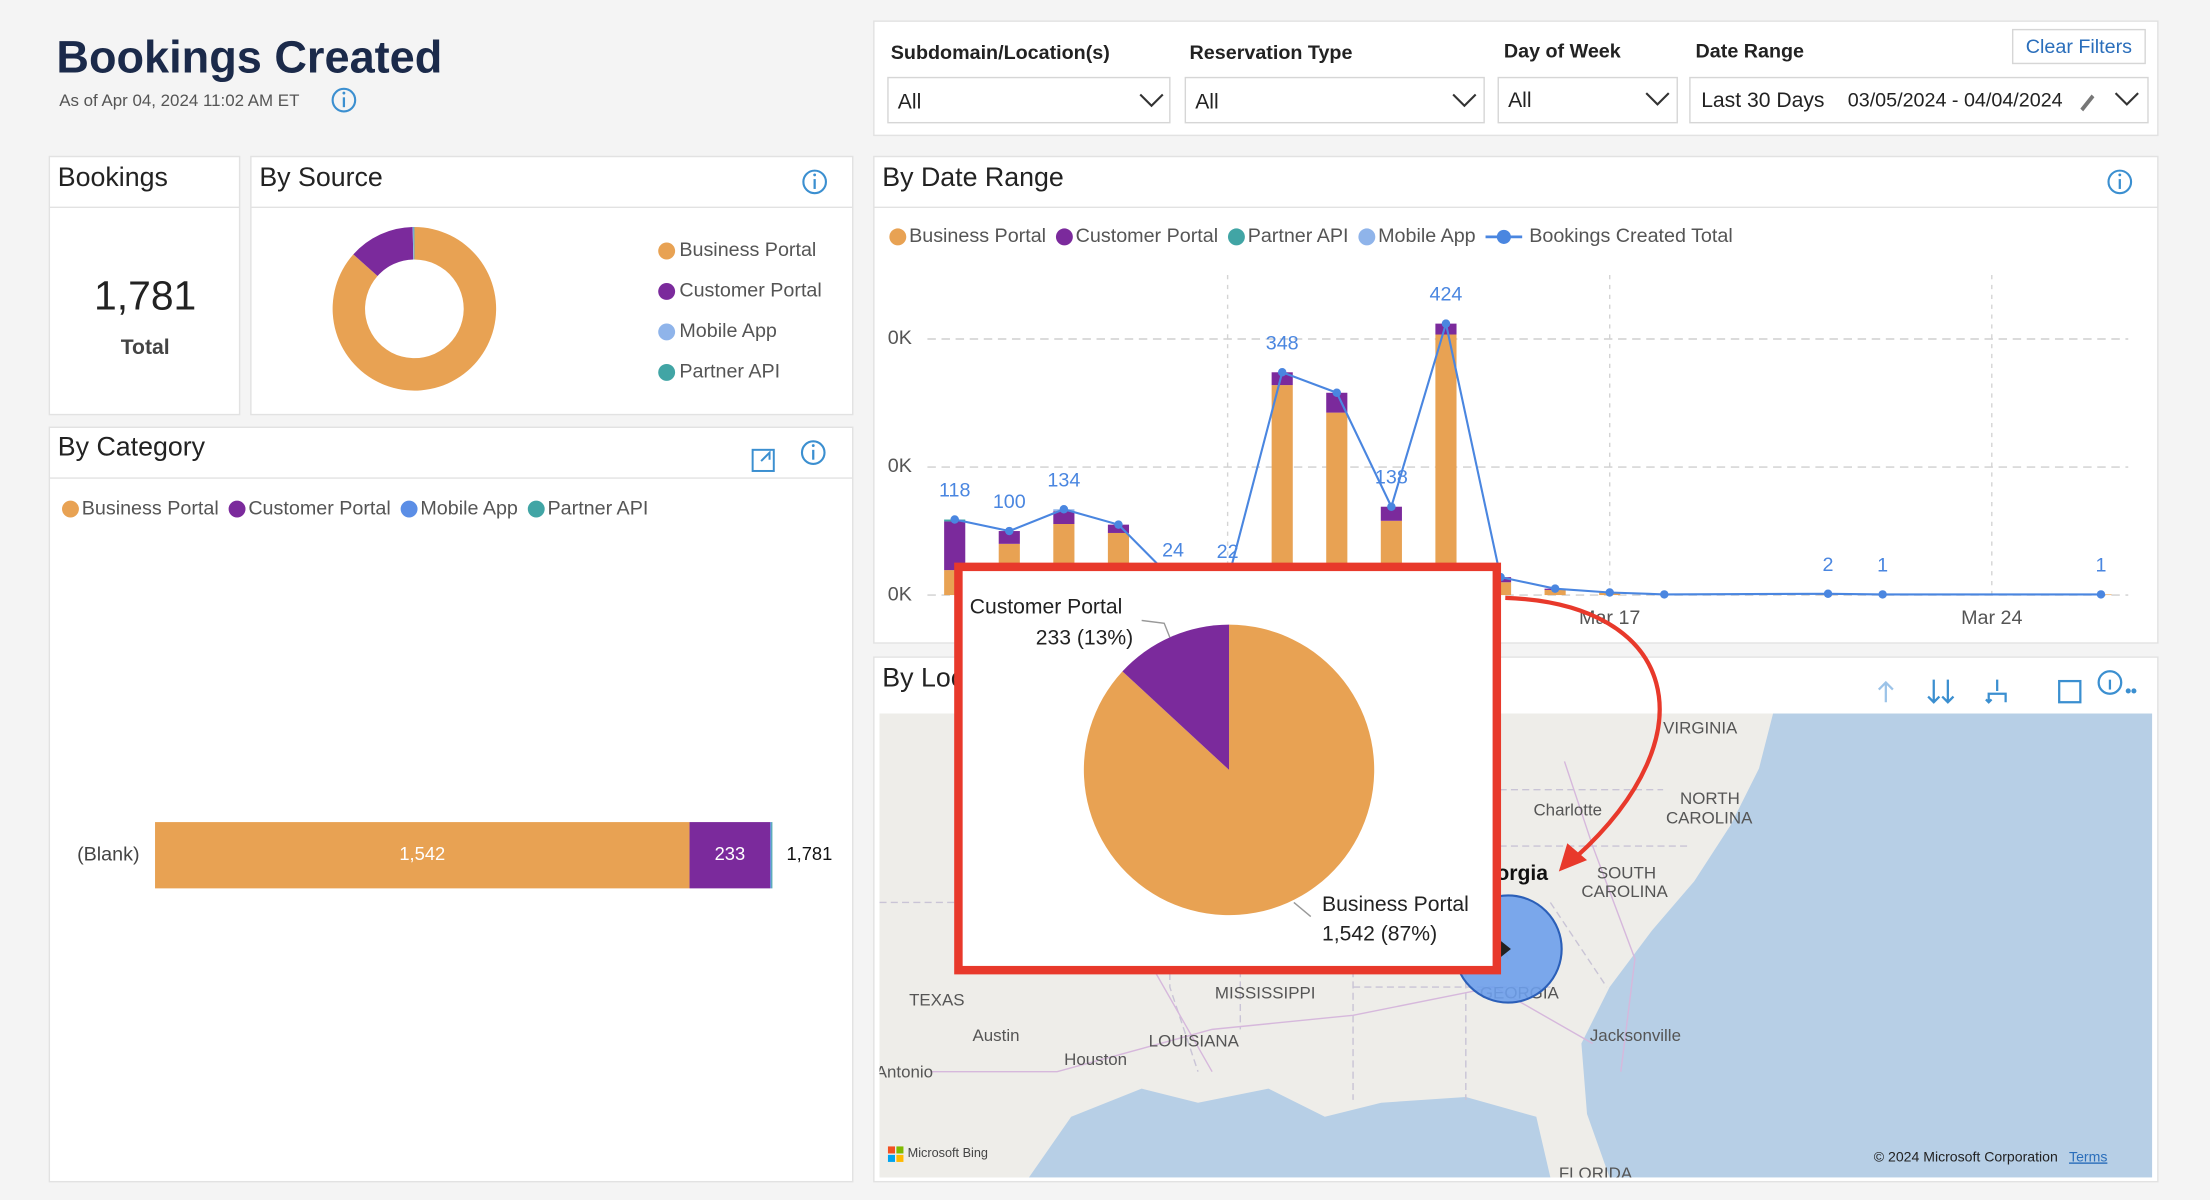 The height and width of the screenshot is (1200, 2210). I want to click on slice-value: 233 (13%), so click(1084, 637).